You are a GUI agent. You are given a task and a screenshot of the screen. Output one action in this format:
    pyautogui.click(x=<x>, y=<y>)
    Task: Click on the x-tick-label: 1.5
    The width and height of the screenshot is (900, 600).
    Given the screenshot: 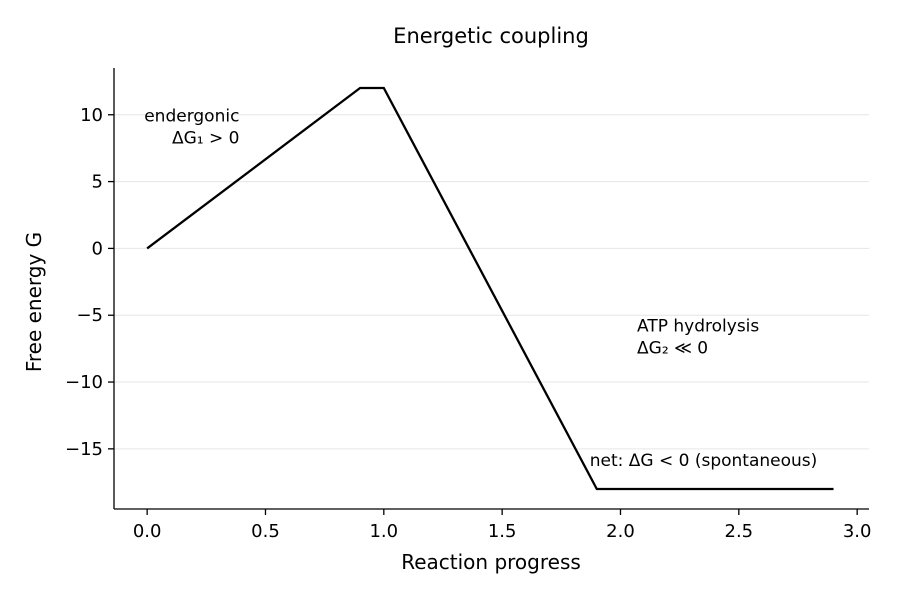 What is the action you would take?
    pyautogui.click(x=502, y=531)
    